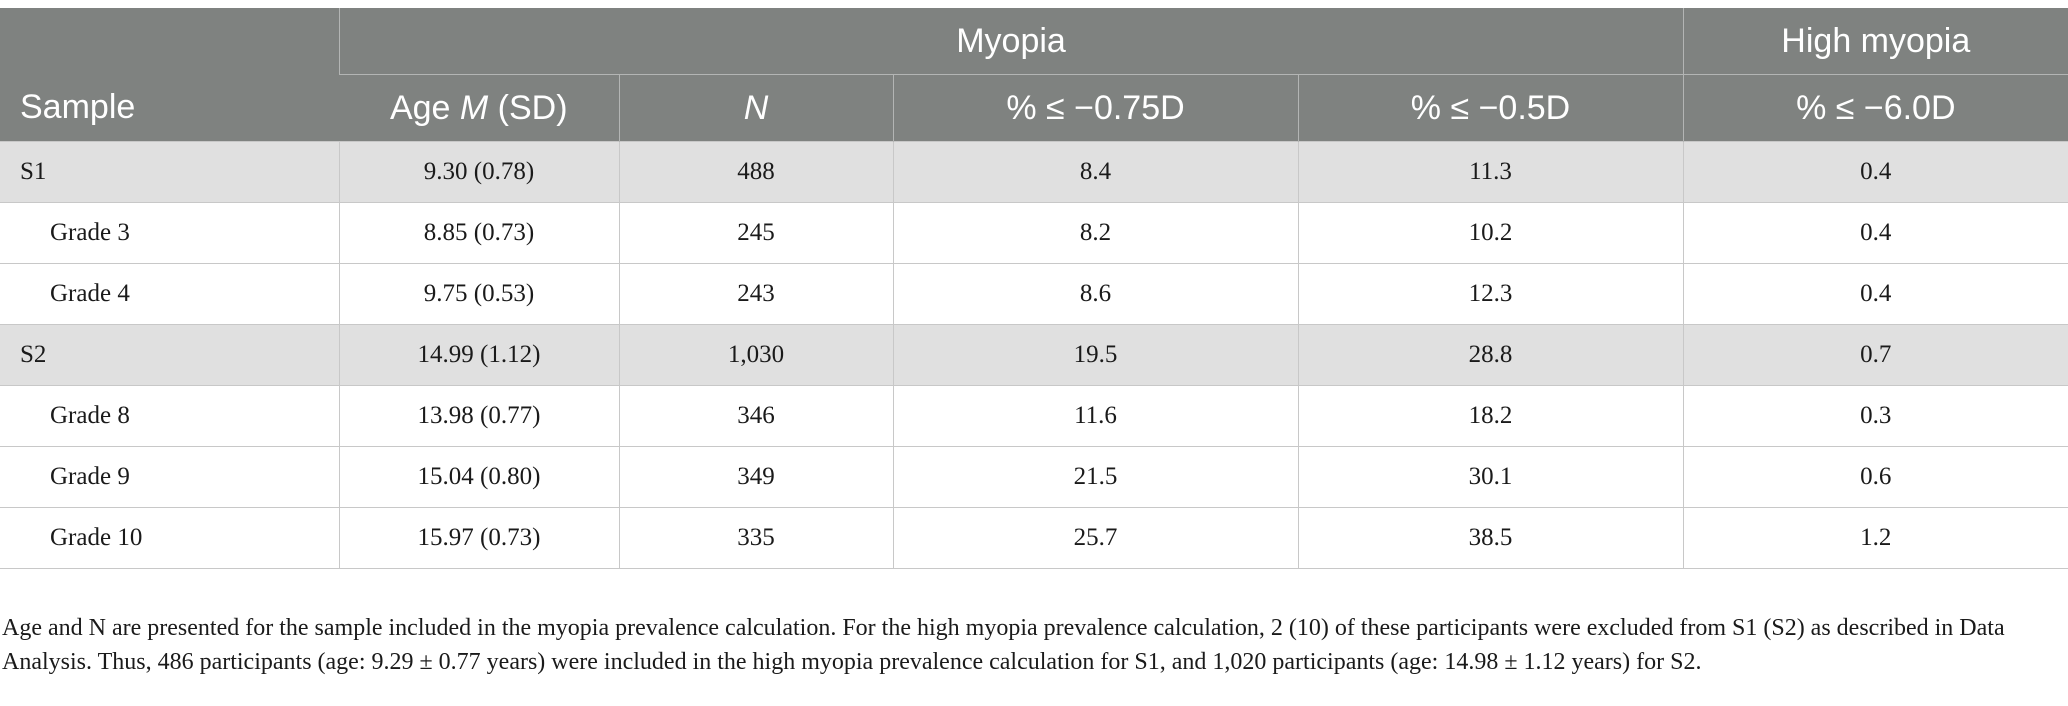  What do you see at coordinates (1095, 416) in the screenshot?
I see `cell-myopia-075: 11.6` at bounding box center [1095, 416].